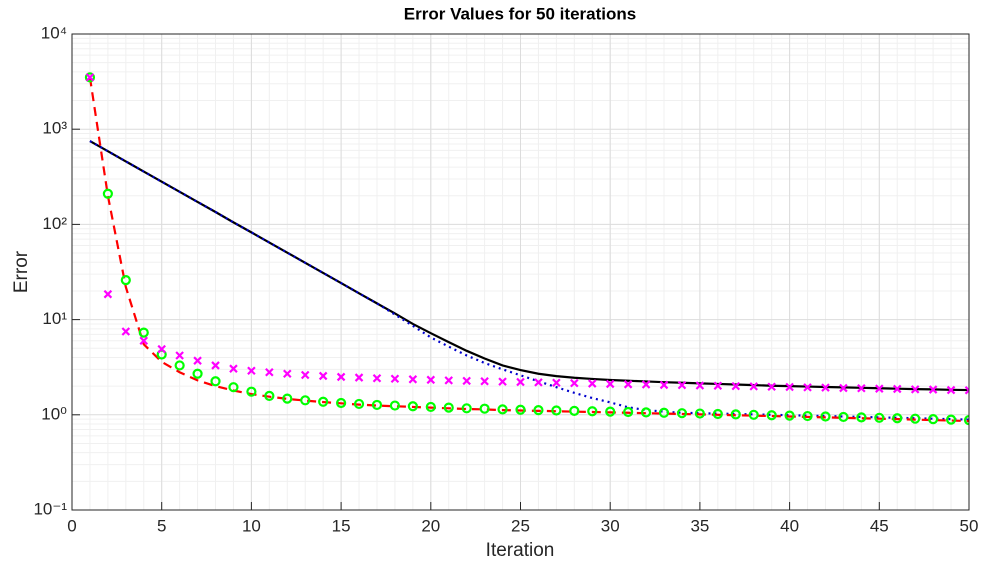  What do you see at coordinates (879, 525) in the screenshot?
I see `x-tick-label: 45` at bounding box center [879, 525].